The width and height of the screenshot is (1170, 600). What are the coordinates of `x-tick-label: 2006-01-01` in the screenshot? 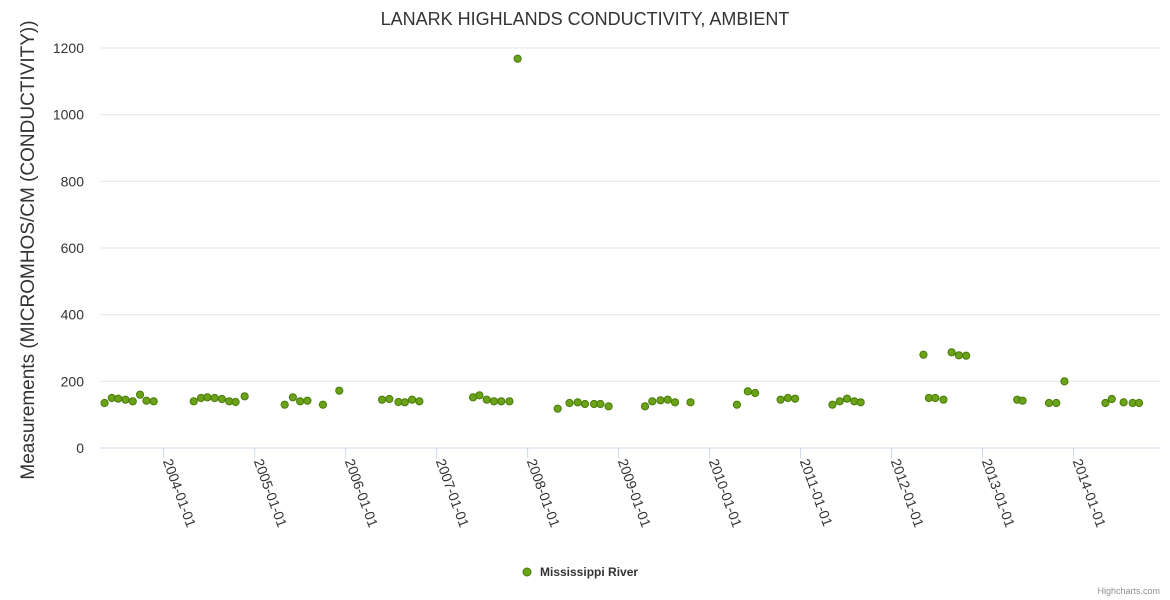 It's located at (362, 493).